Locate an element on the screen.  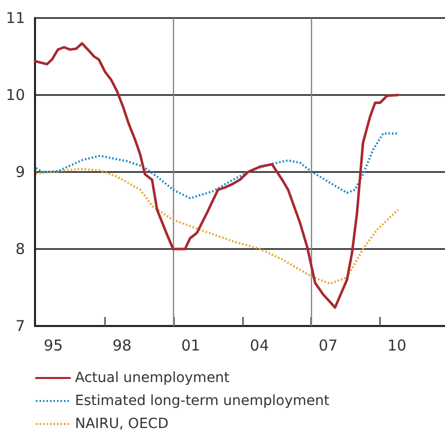
y-tick-label: 11 is located at coordinates (15, 18).